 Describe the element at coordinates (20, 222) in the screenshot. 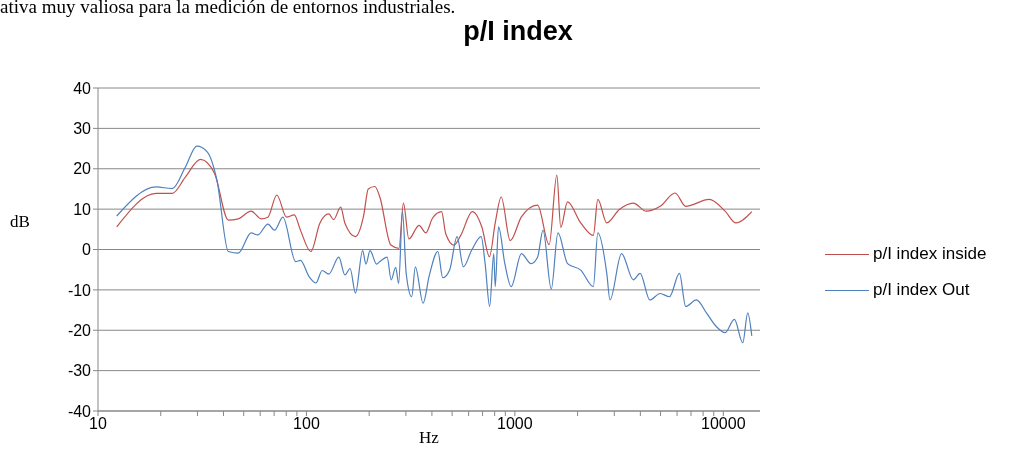

I see `y-axis-title: dB` at that location.